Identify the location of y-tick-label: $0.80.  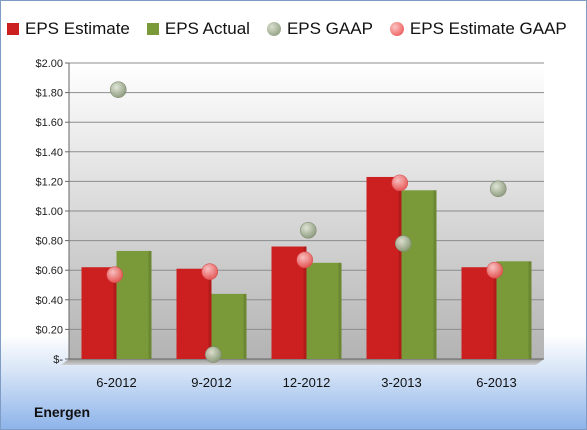
(49, 242).